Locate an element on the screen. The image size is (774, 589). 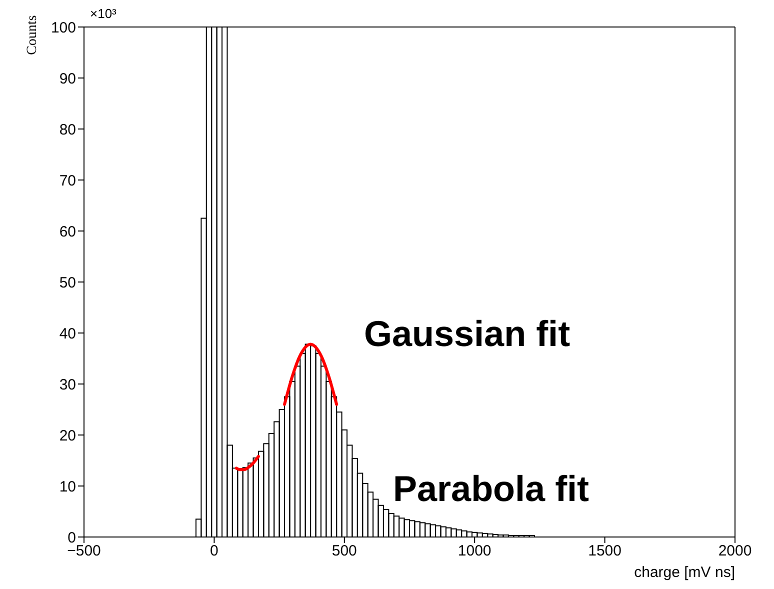
y-tick-label: 50 is located at coordinates (67, 283).